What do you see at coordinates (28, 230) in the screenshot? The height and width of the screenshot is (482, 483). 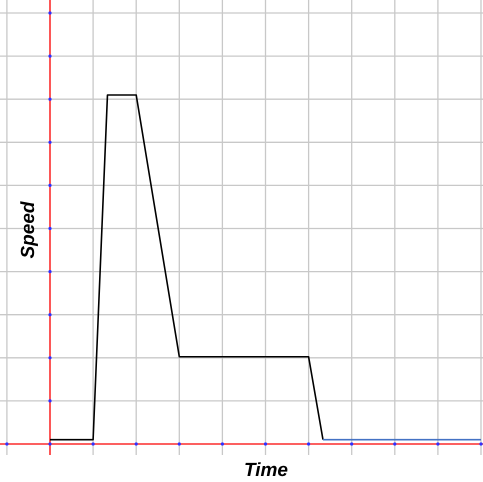 I see `y-axis-title: Speed` at bounding box center [28, 230].